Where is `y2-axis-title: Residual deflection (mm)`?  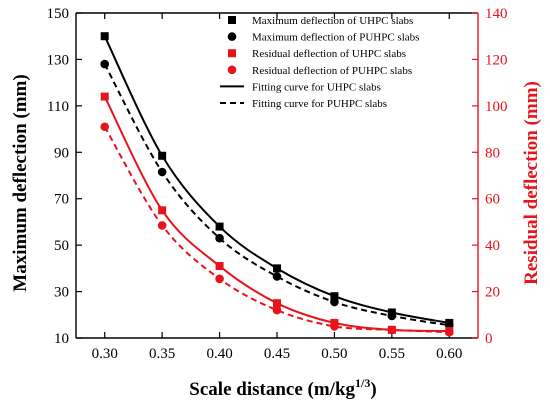 y2-axis-title: Residual deflection (mm) is located at coordinates (531, 183).